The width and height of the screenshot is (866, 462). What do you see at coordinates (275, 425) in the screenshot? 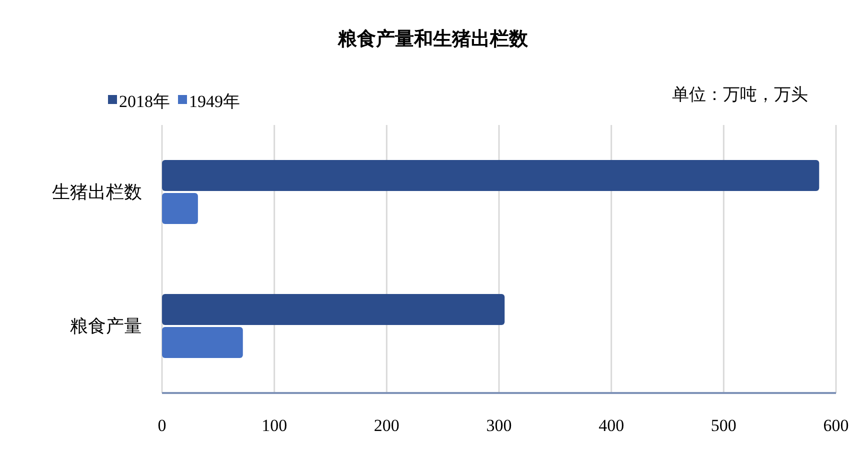
I see `tick-label: 100` at bounding box center [275, 425].